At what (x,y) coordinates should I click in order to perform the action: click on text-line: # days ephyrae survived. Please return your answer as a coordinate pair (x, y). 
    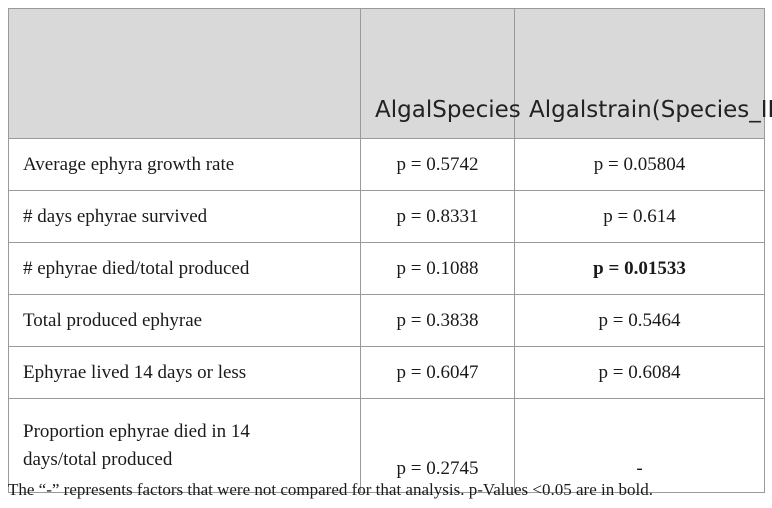
    Looking at the image, I should click on (115, 216).